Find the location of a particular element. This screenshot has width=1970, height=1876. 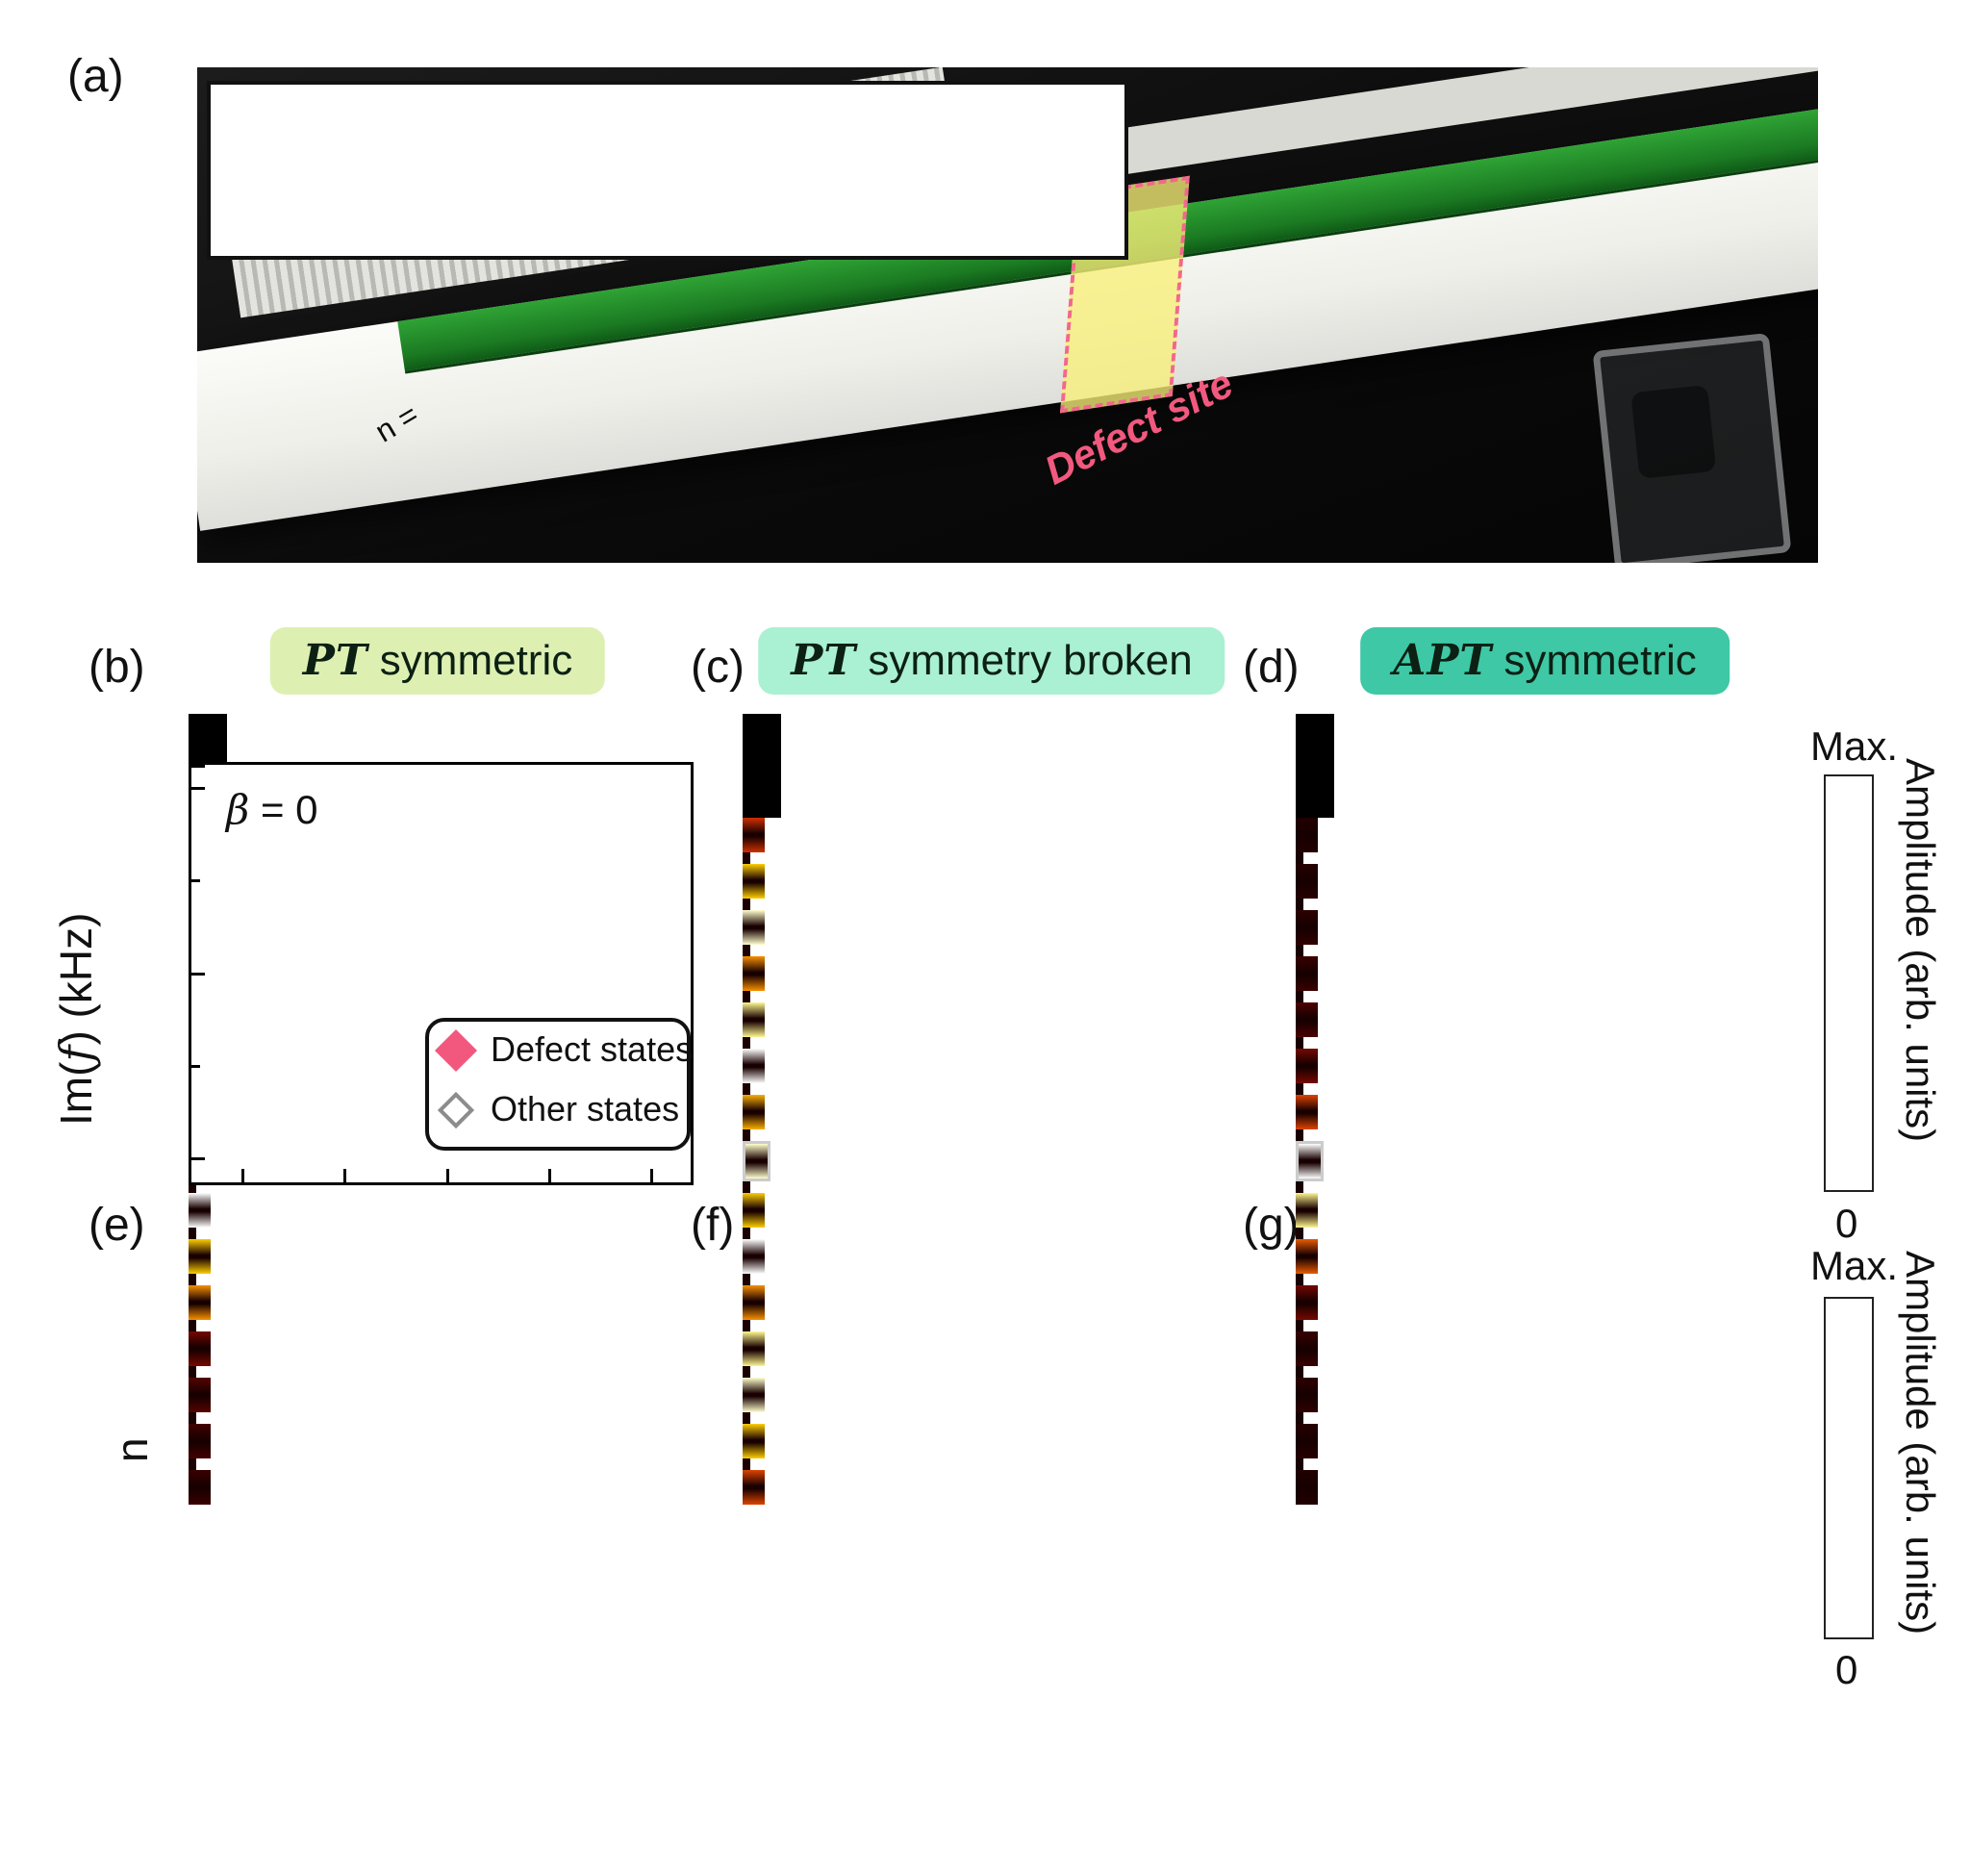

panel-d-label: (d) is located at coordinates (1271, 667).